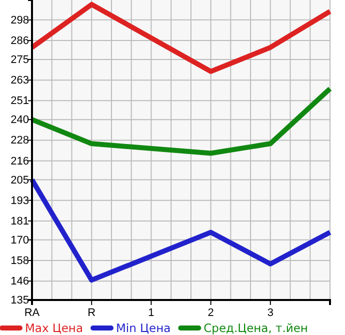  Describe the element at coordinates (19, 60) in the screenshot. I see `y-tick-label: 275` at that location.